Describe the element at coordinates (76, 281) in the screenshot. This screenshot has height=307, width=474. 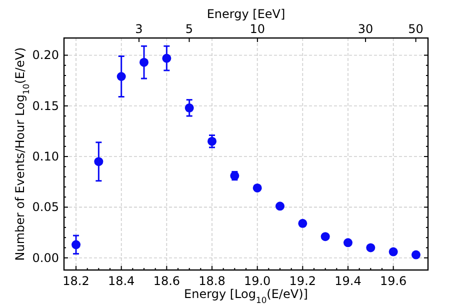
I see `x-tick-label: 18.2` at that location.